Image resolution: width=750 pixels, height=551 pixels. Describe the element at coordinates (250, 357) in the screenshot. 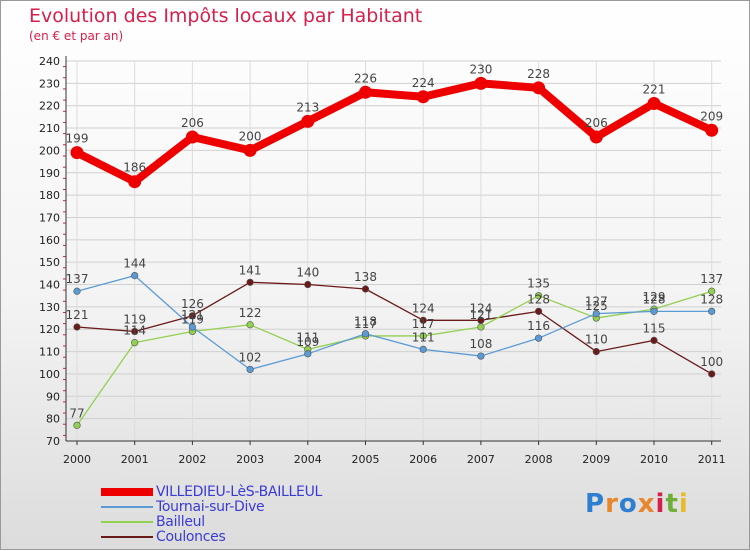

I see `data-label: 102` at that location.